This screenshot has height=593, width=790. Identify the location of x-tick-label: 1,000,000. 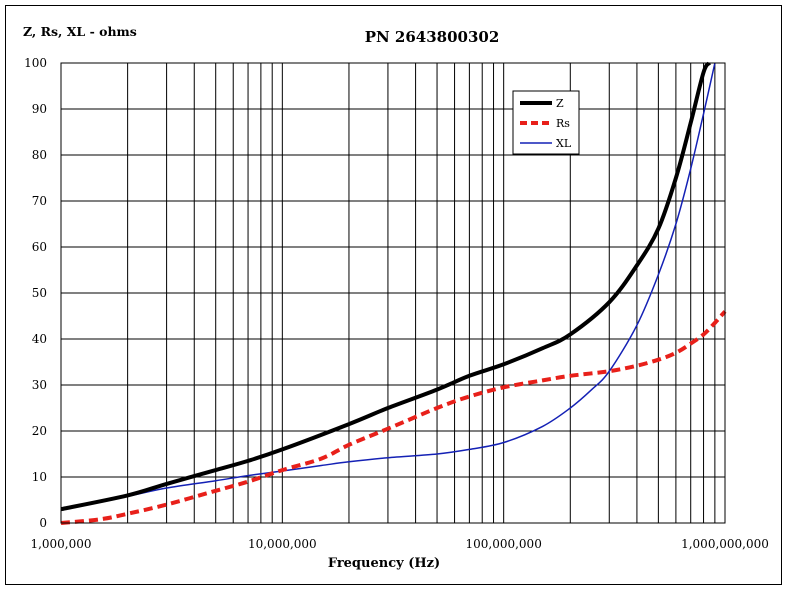
(60, 544).